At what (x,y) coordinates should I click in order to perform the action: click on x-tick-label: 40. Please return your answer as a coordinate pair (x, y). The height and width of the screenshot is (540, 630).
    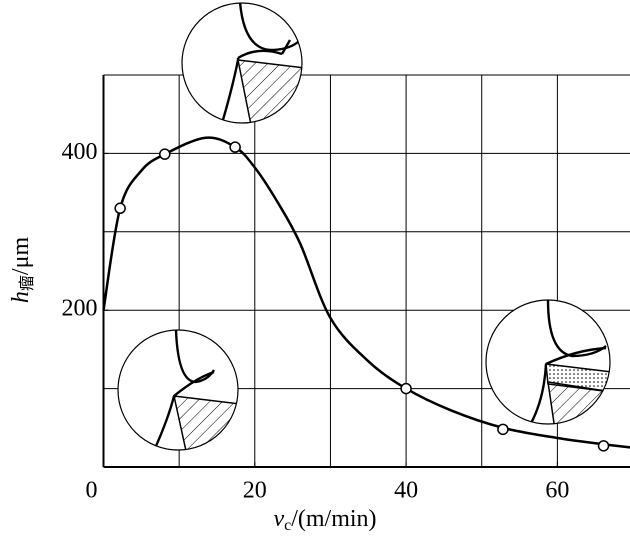
    Looking at the image, I should click on (406, 491).